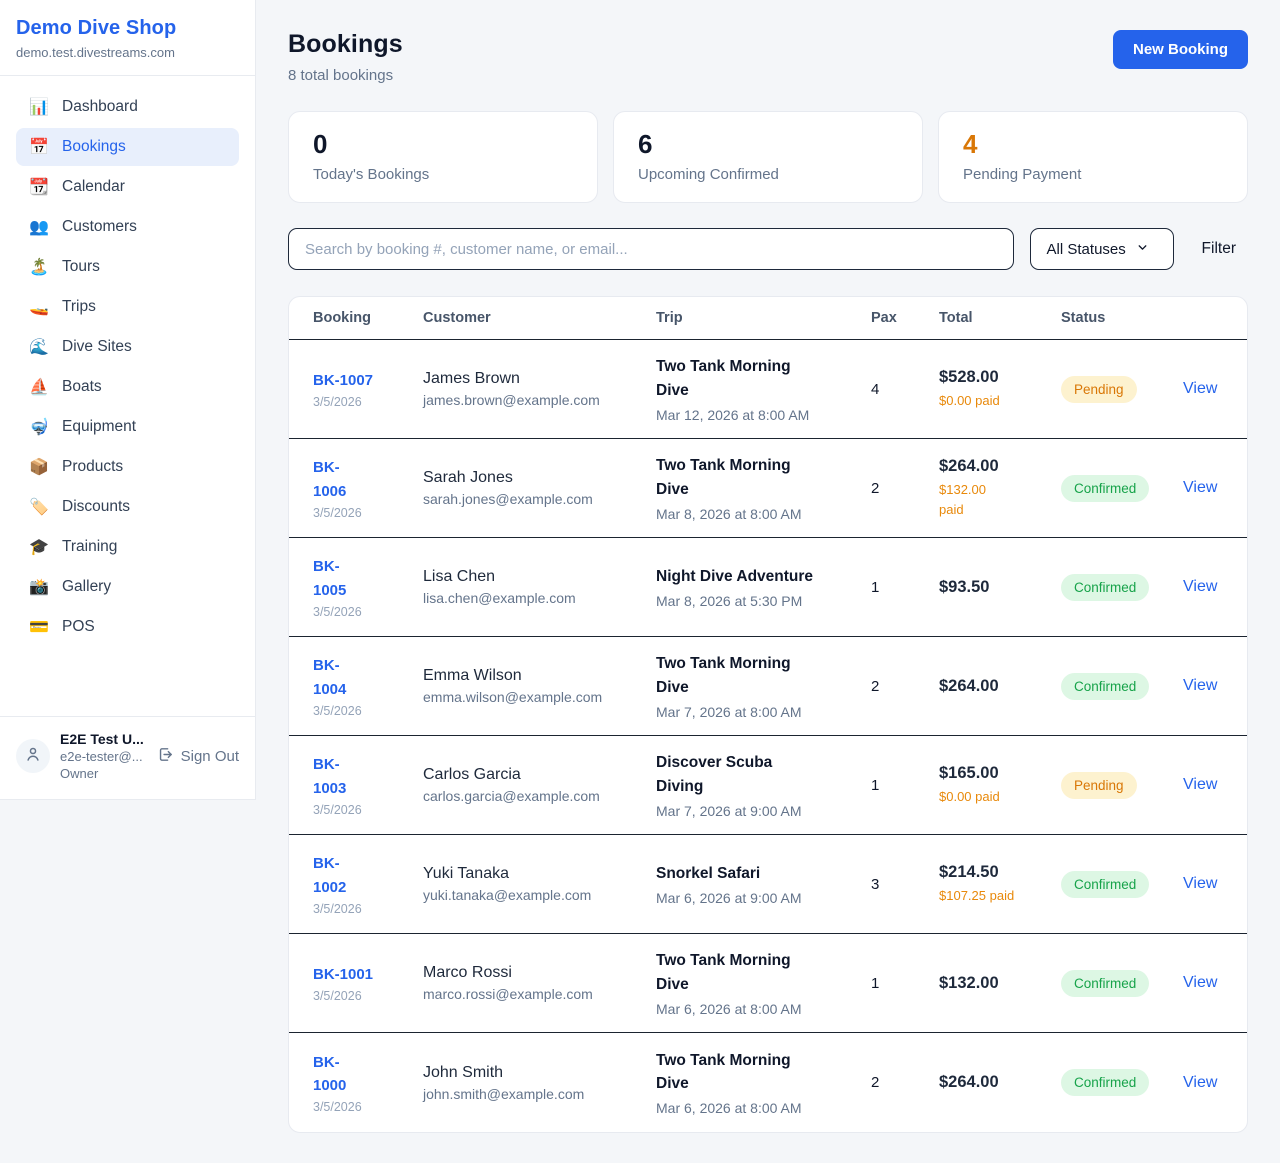 The image size is (1280, 1163). Describe the element at coordinates (472, 774) in the screenshot. I see `customer-name: Carlos Garcia` at that location.